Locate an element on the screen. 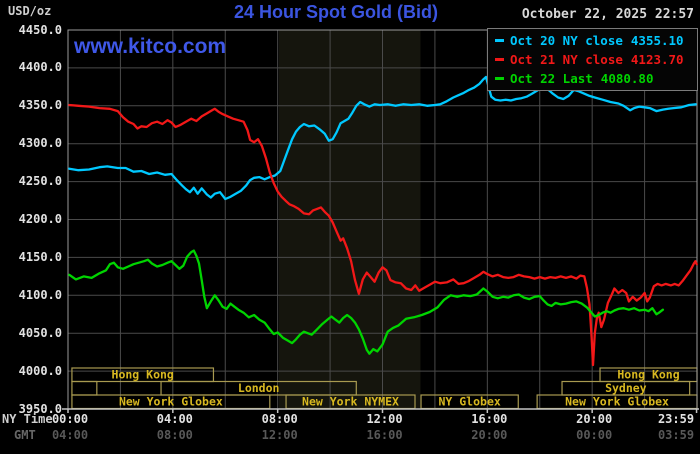  x-tick-ny: 23:59 is located at coordinates (676, 419).